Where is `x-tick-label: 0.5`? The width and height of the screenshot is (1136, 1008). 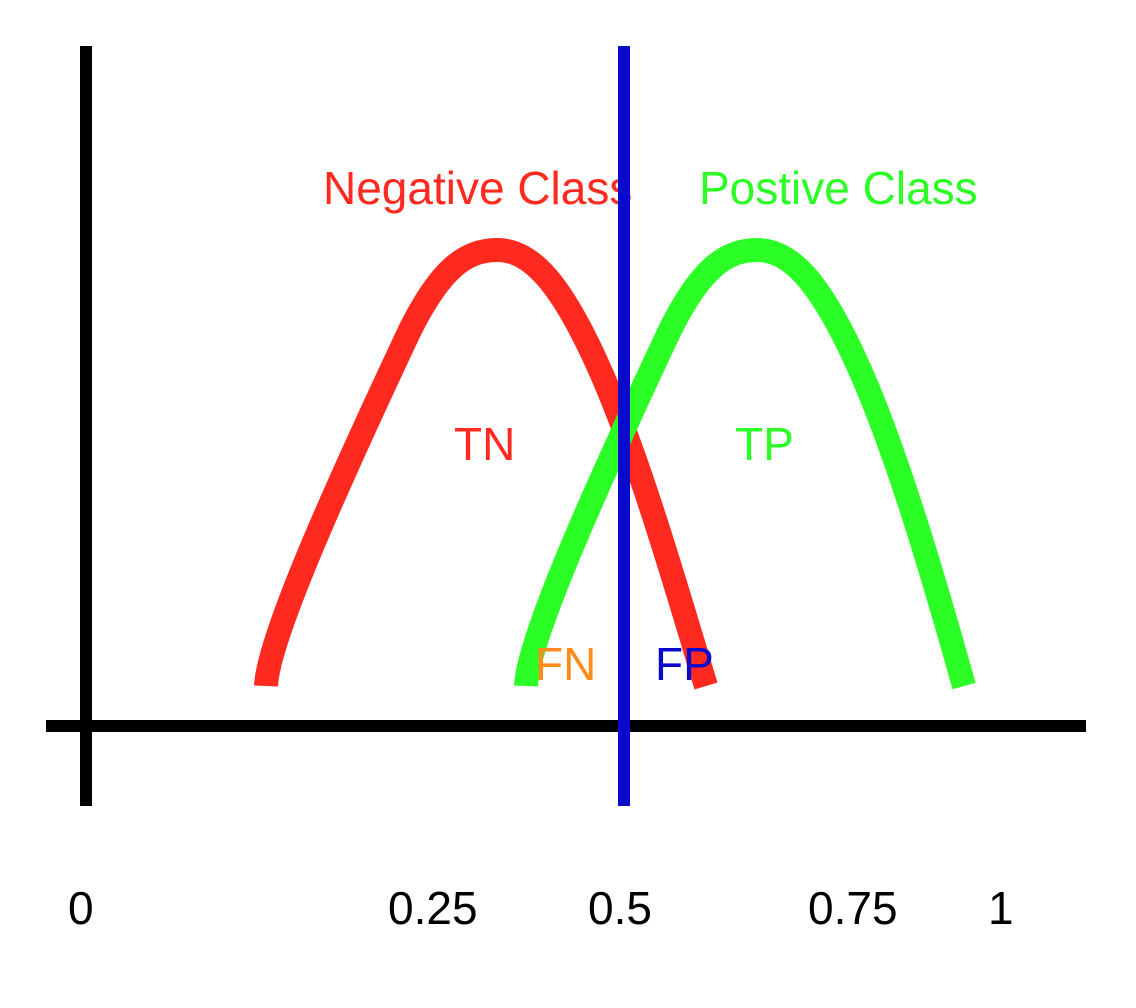
x-tick-label: 0.5 is located at coordinates (620, 908).